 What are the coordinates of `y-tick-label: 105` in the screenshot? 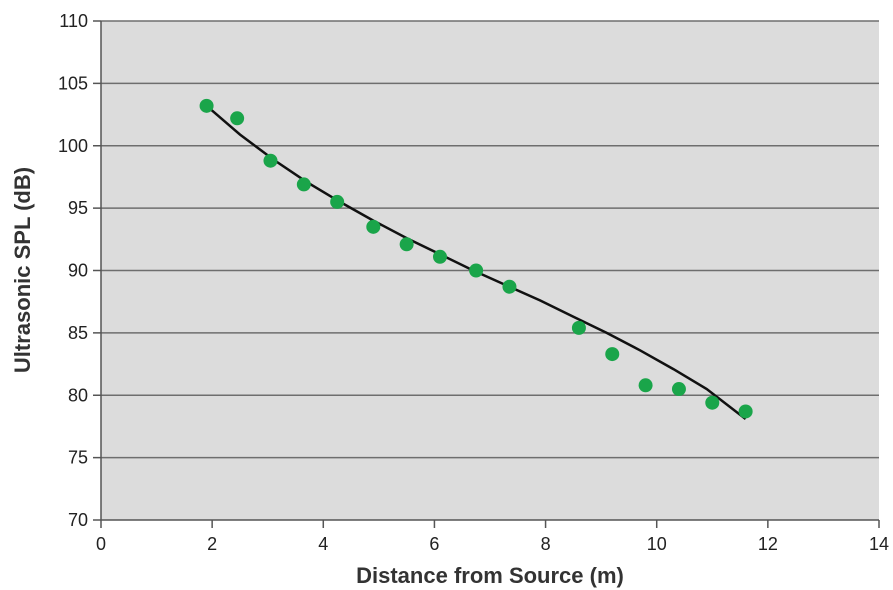 It's located at (73, 83).